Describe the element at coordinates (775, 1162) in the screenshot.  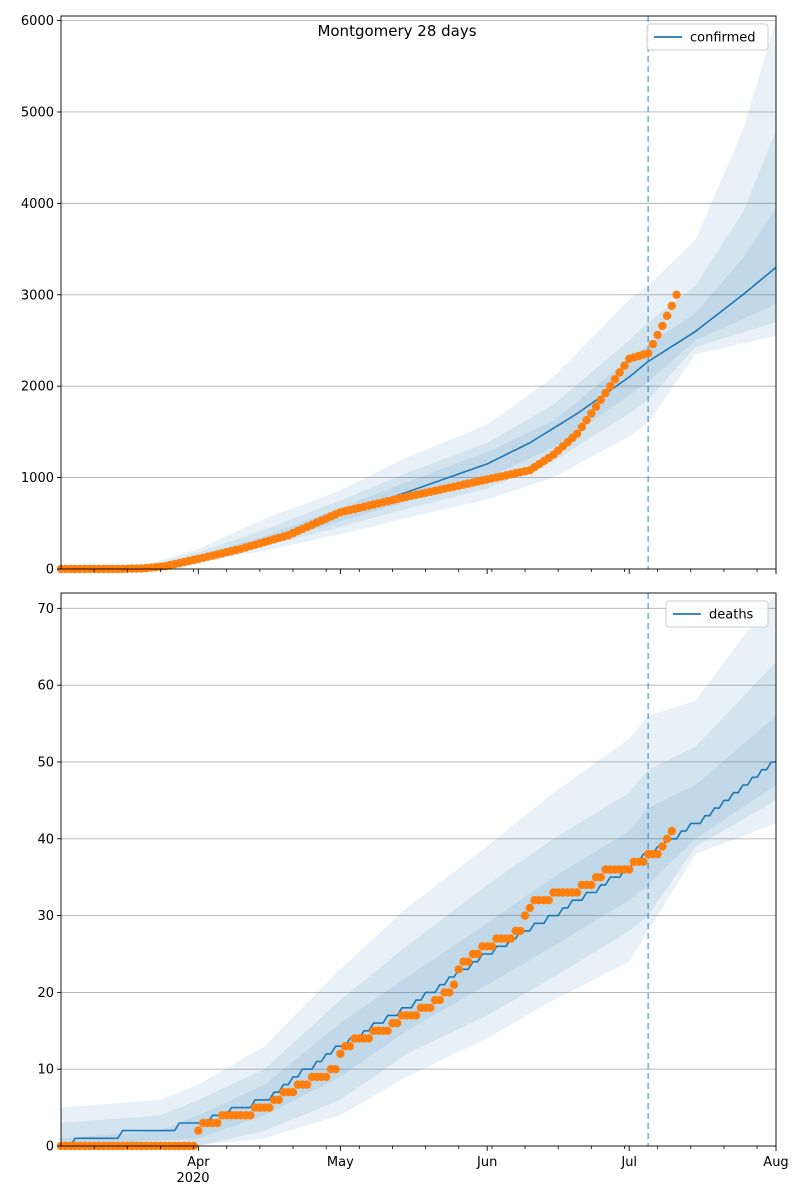
I see `x-tick-label: Aug` at that location.